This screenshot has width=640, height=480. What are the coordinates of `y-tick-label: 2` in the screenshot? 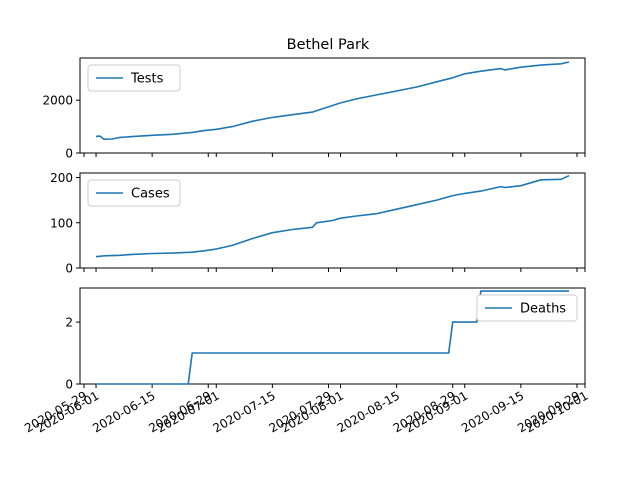 It's located at (69, 323).